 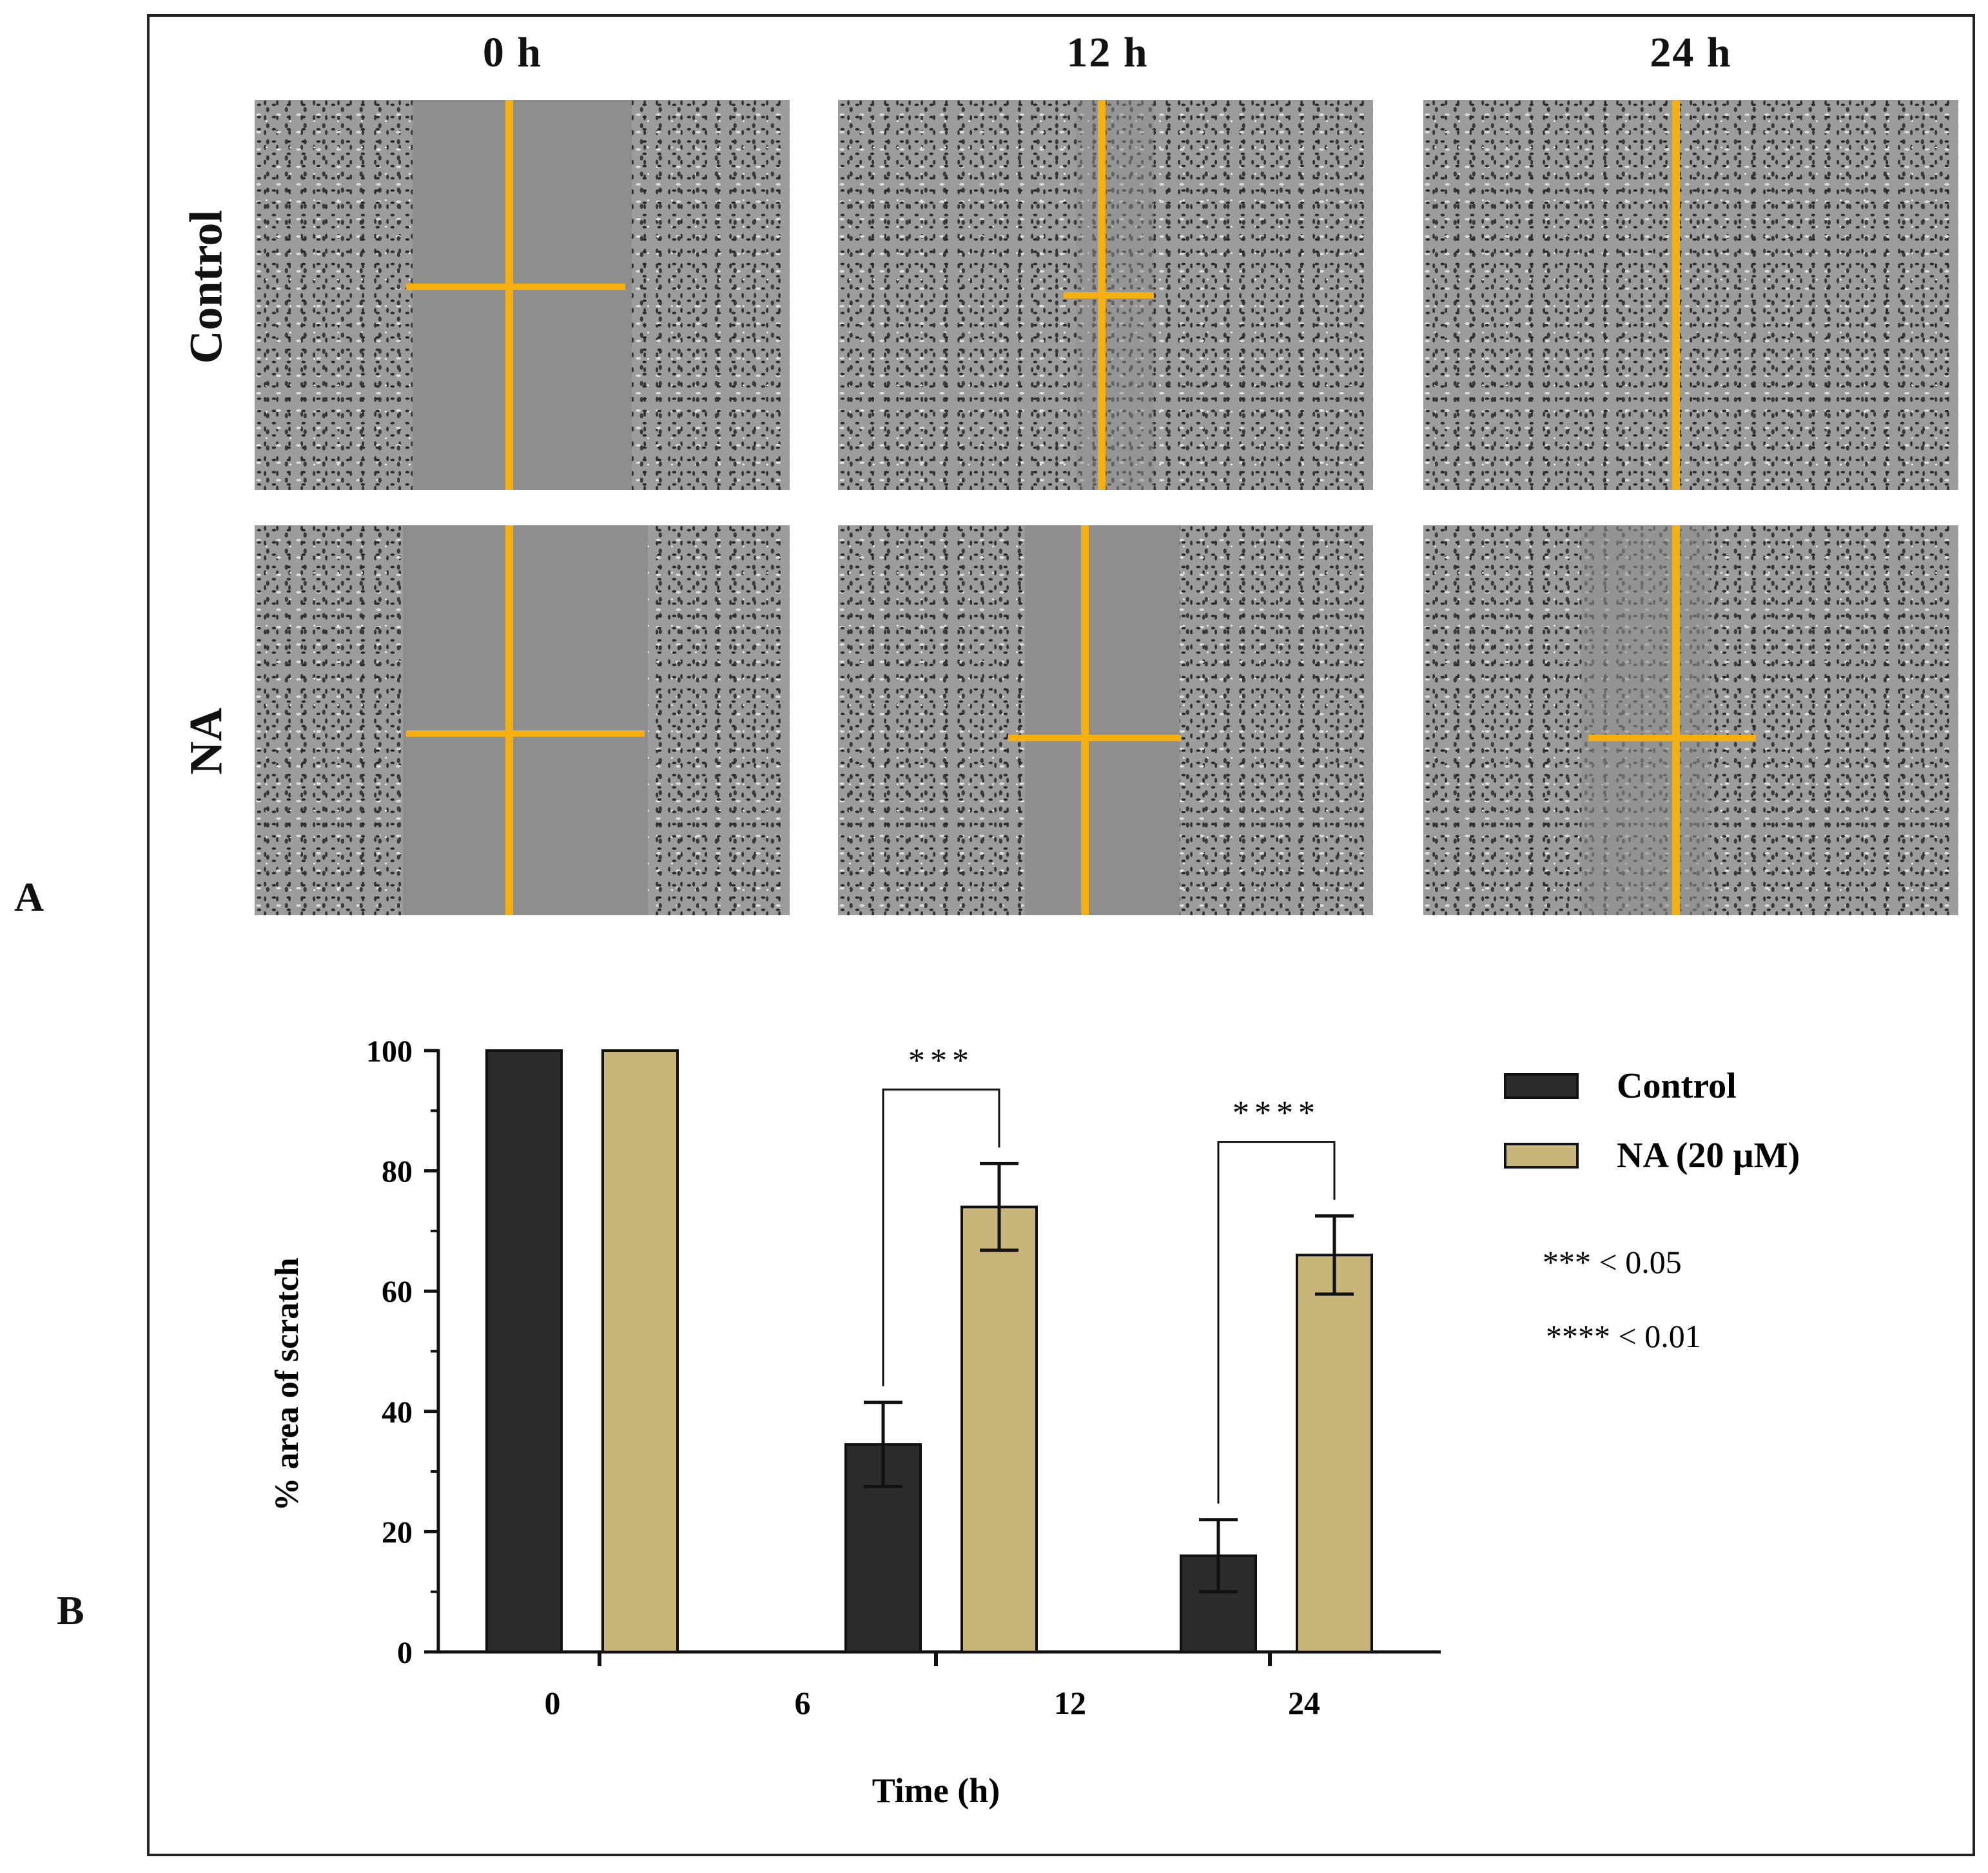 What do you see at coordinates (1709, 1156) in the screenshot?
I see `legend-label-na: NA (20 µM)` at bounding box center [1709, 1156].